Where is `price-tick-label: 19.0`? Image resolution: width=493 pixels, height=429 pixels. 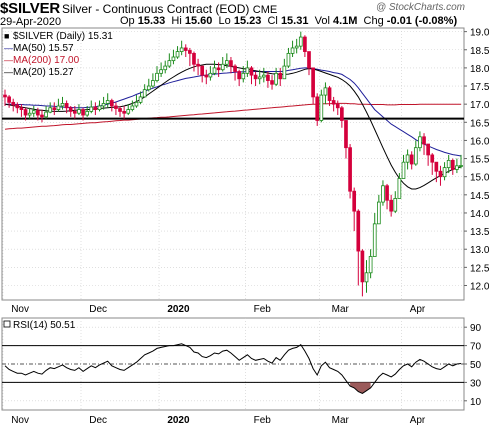 price-tick-label: 19.0 is located at coordinates (480, 33).